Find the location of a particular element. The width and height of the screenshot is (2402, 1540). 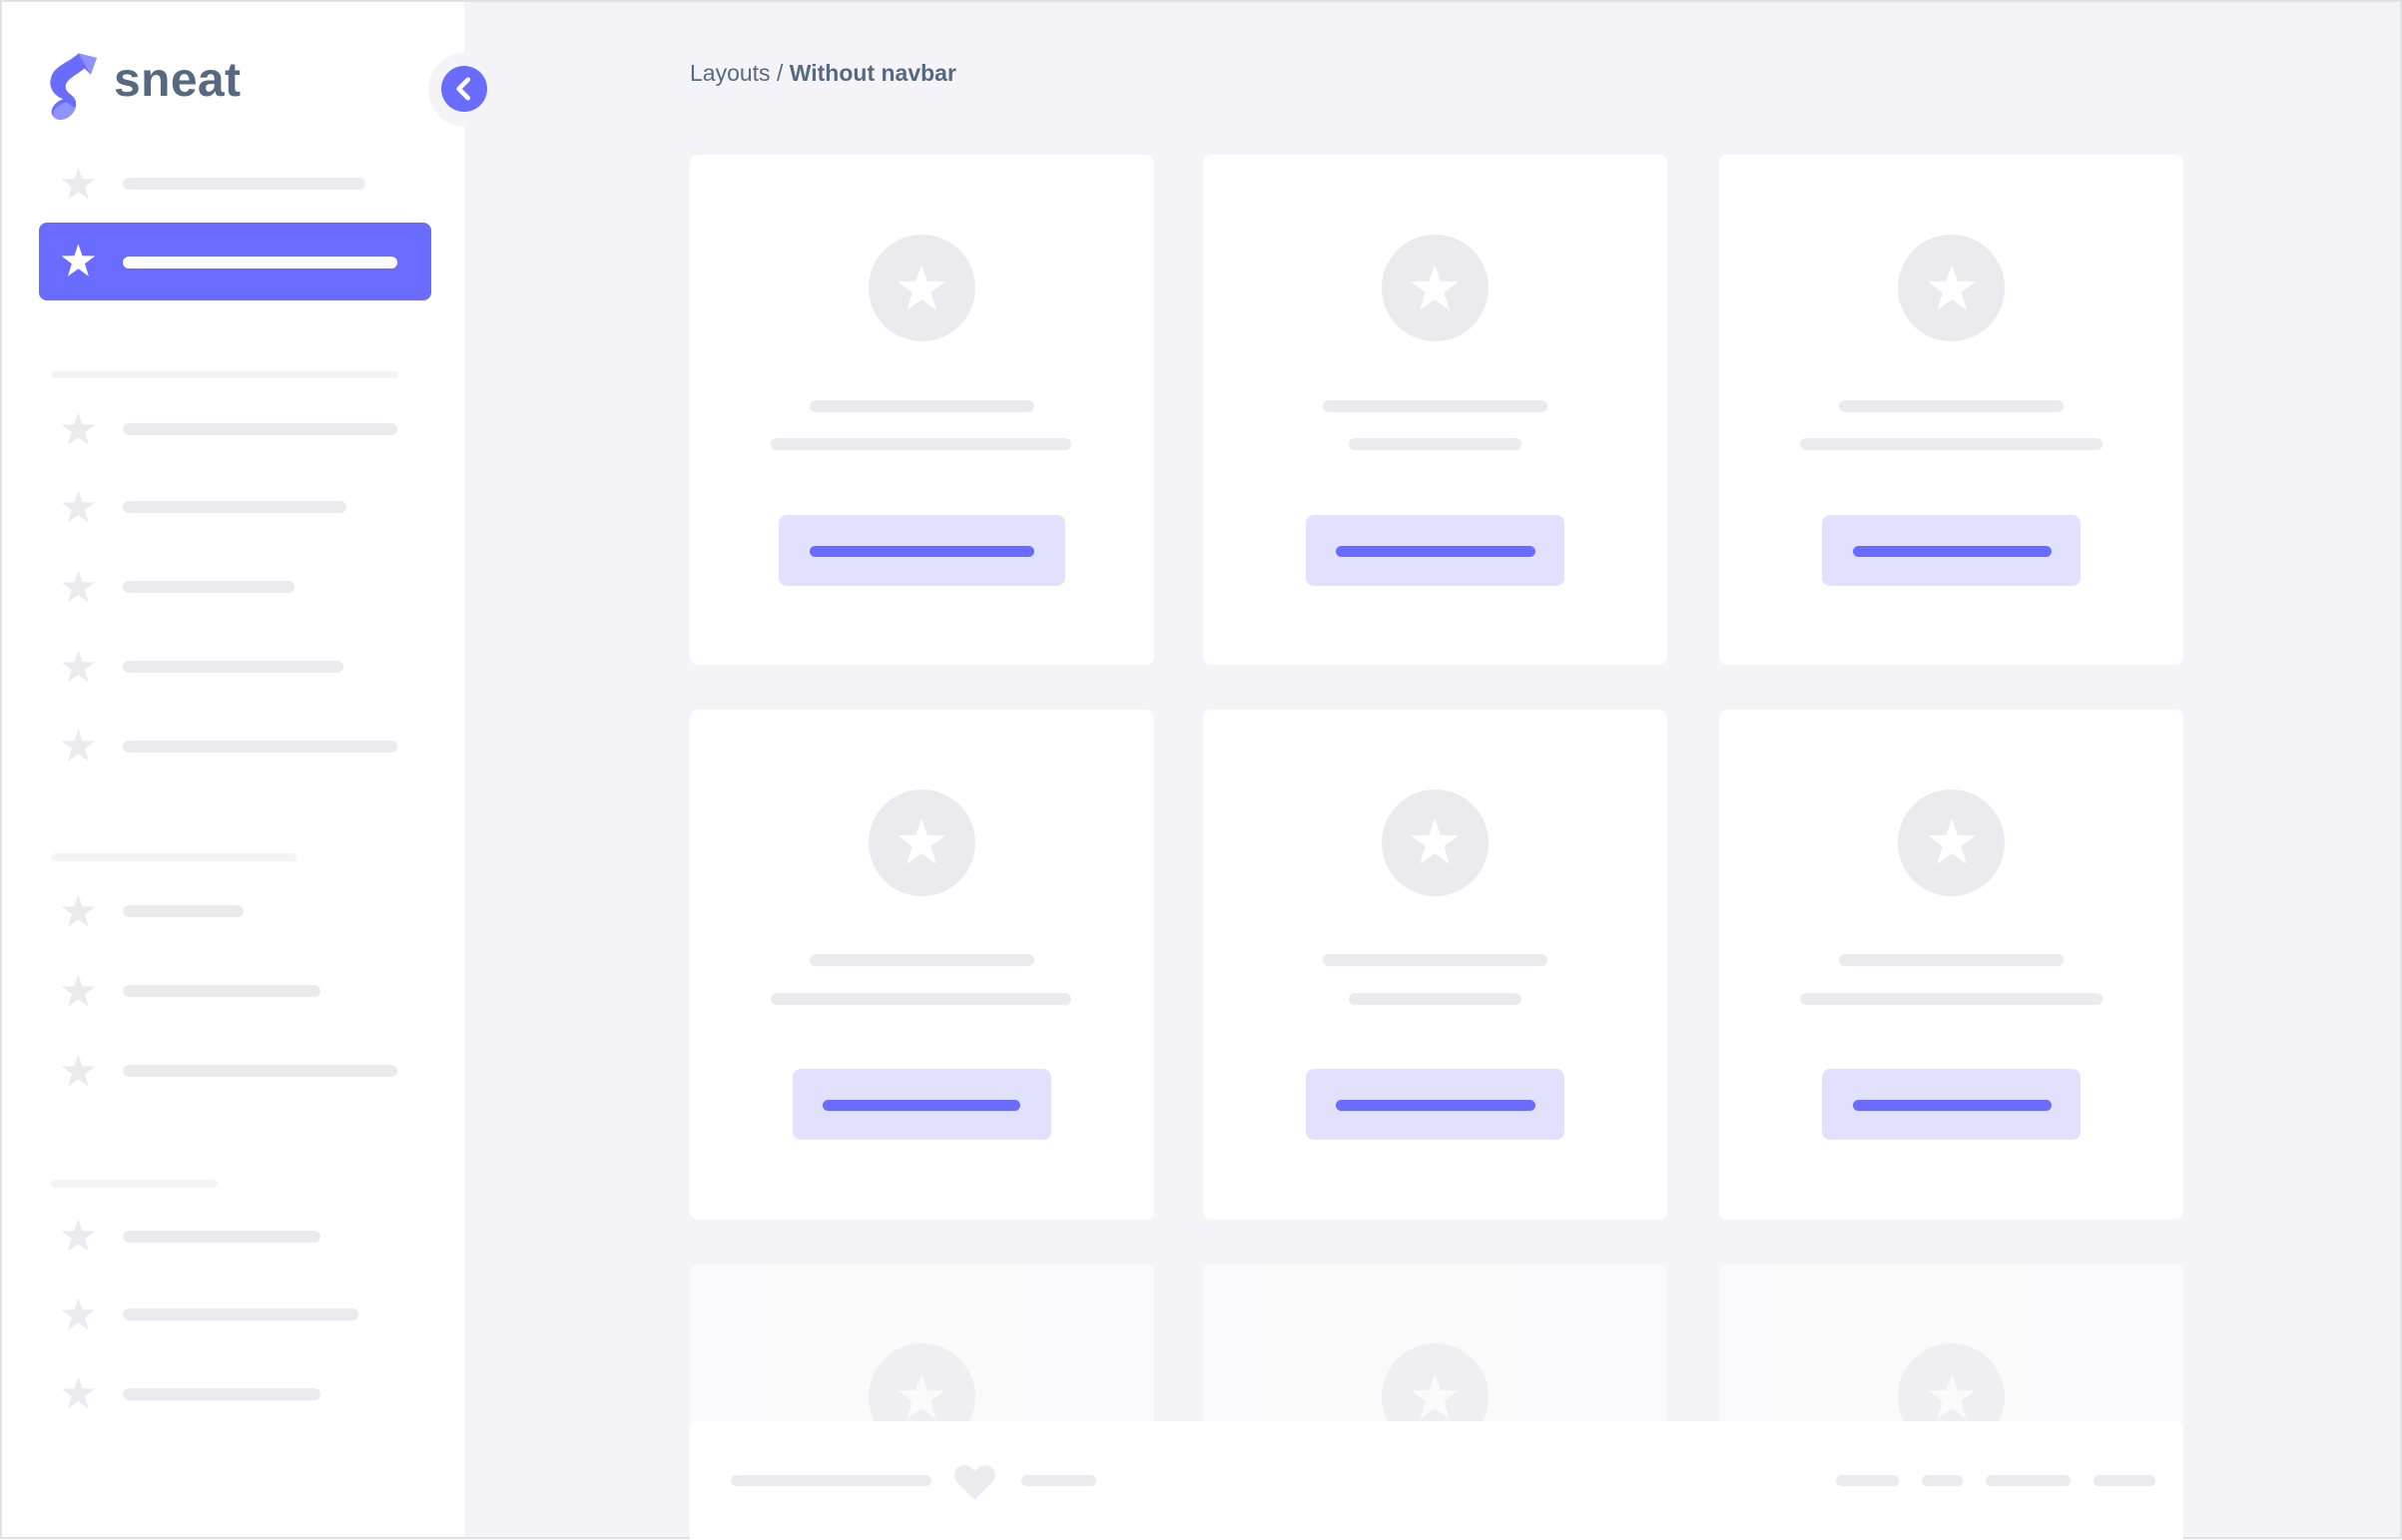

chevron-left-icon is located at coordinates (463, 89).